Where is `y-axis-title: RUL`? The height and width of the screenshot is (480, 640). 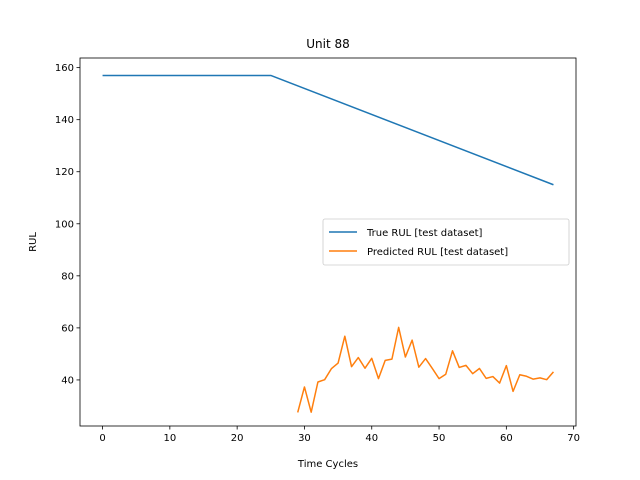
y-axis-title: RUL is located at coordinates (33, 242).